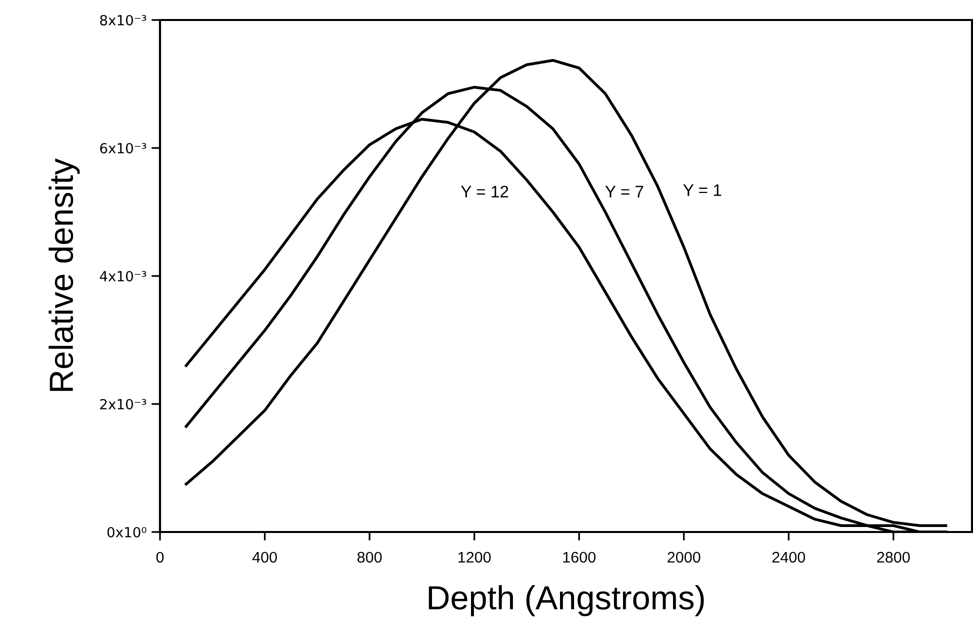 This screenshot has width=973, height=634. Describe the element at coordinates (64, 274) in the screenshot. I see `y-axis-title: Relative density` at that location.